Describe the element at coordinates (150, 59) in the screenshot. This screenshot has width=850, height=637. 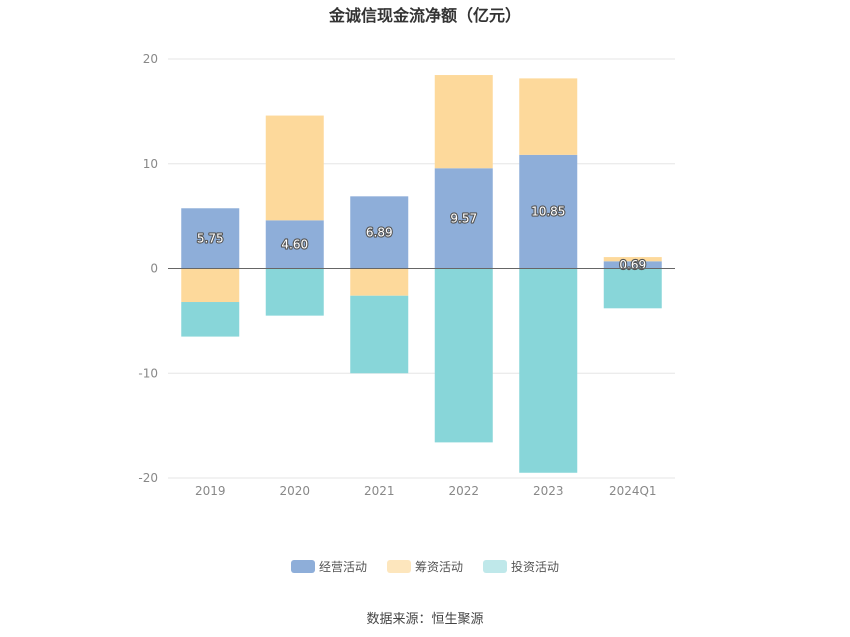
I see `y-tick-label: 20` at that location.